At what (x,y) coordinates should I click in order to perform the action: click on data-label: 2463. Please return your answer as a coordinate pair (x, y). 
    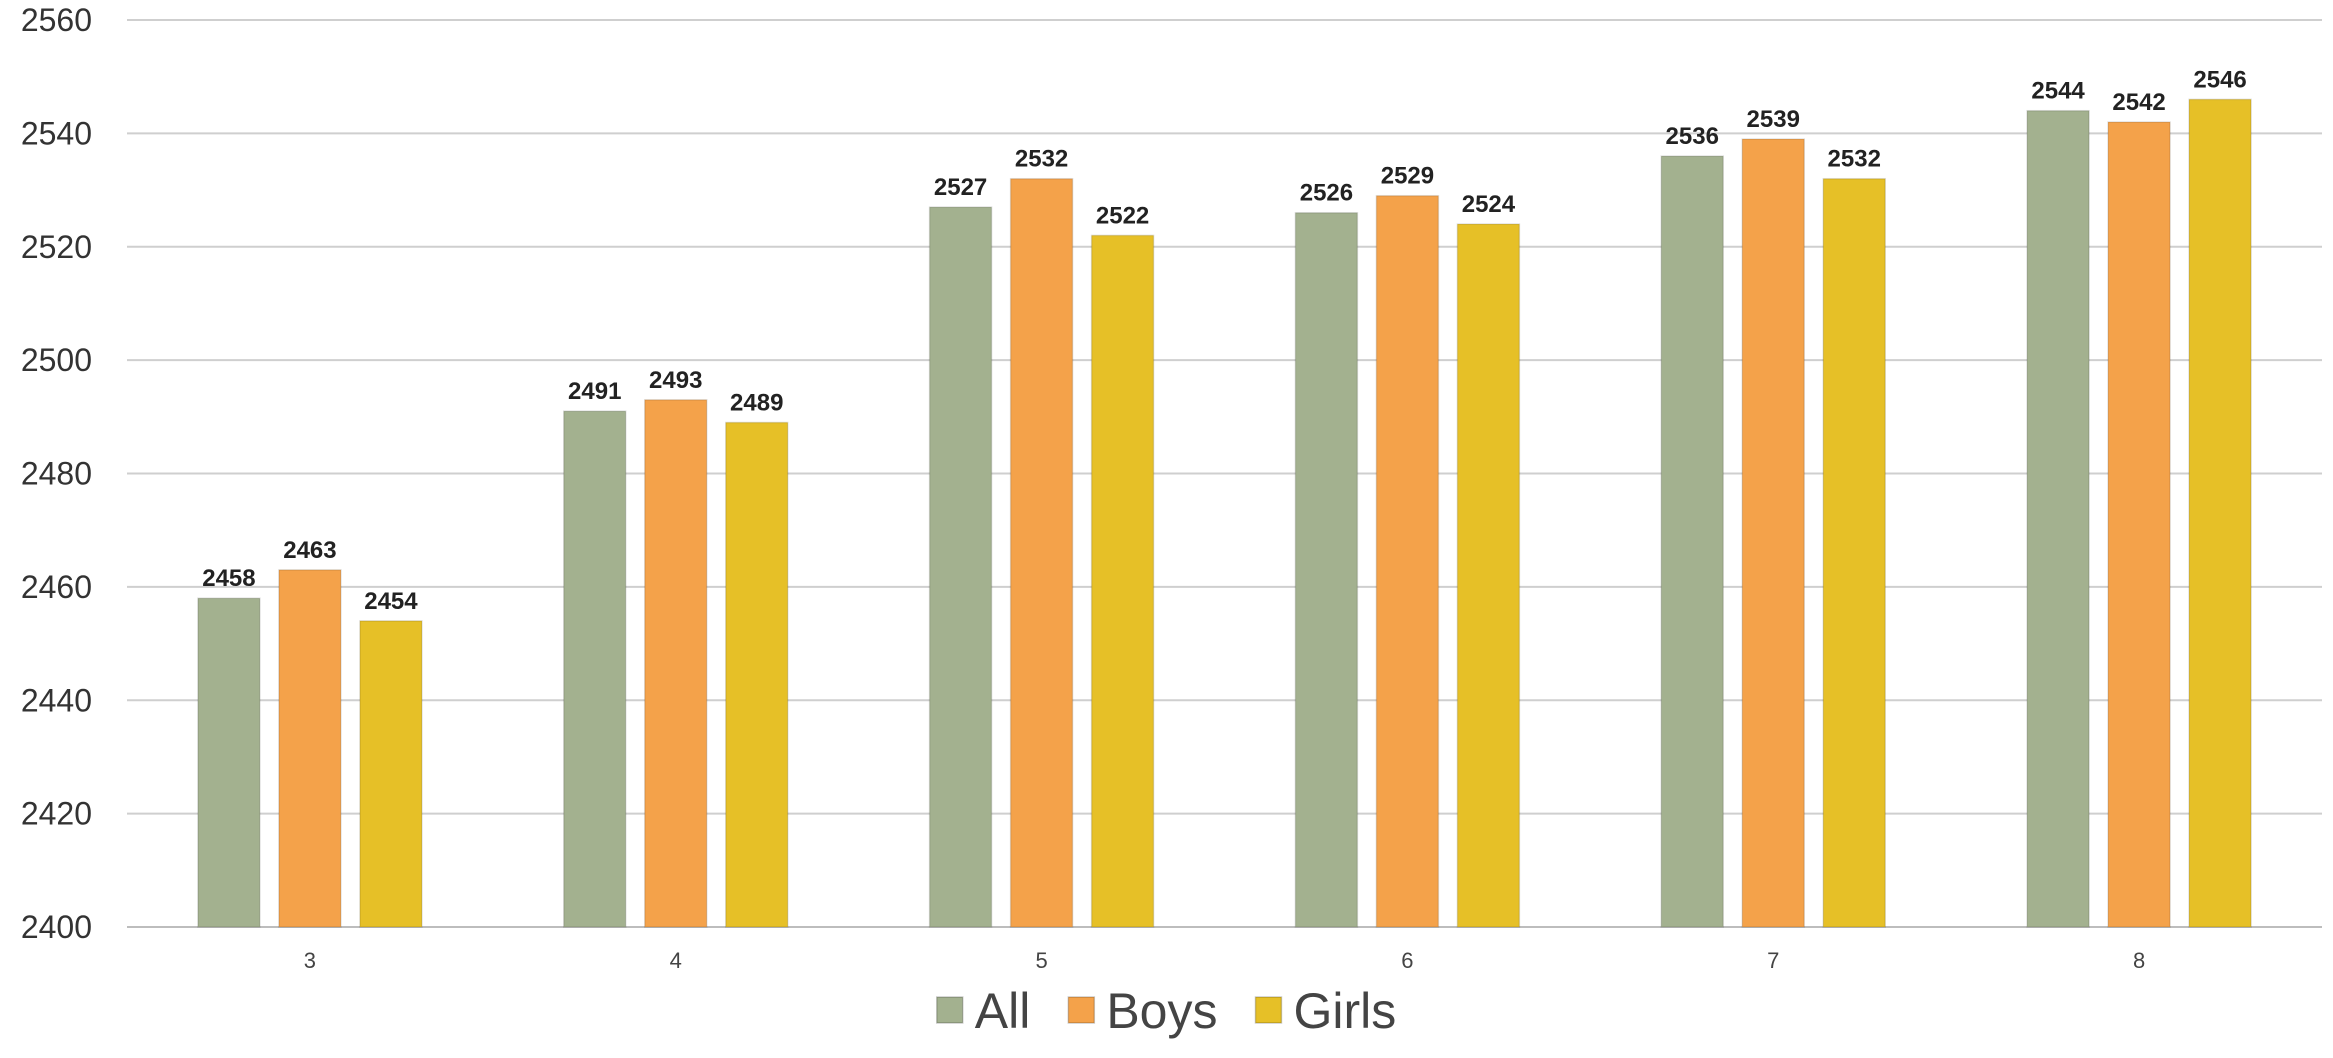
    Looking at the image, I should click on (309, 550).